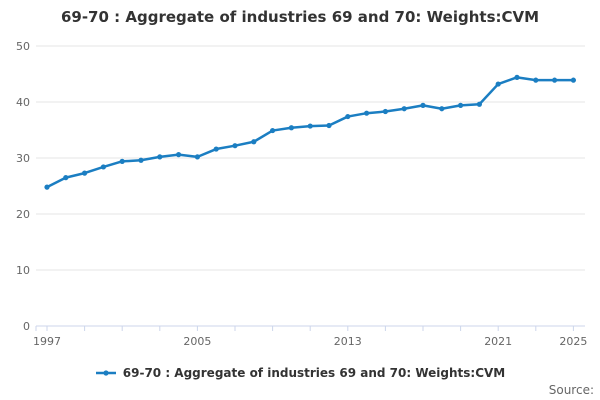 This screenshot has width=600, height=400. Describe the element at coordinates (571, 390) in the screenshot. I see `source-note: Source:` at that location.